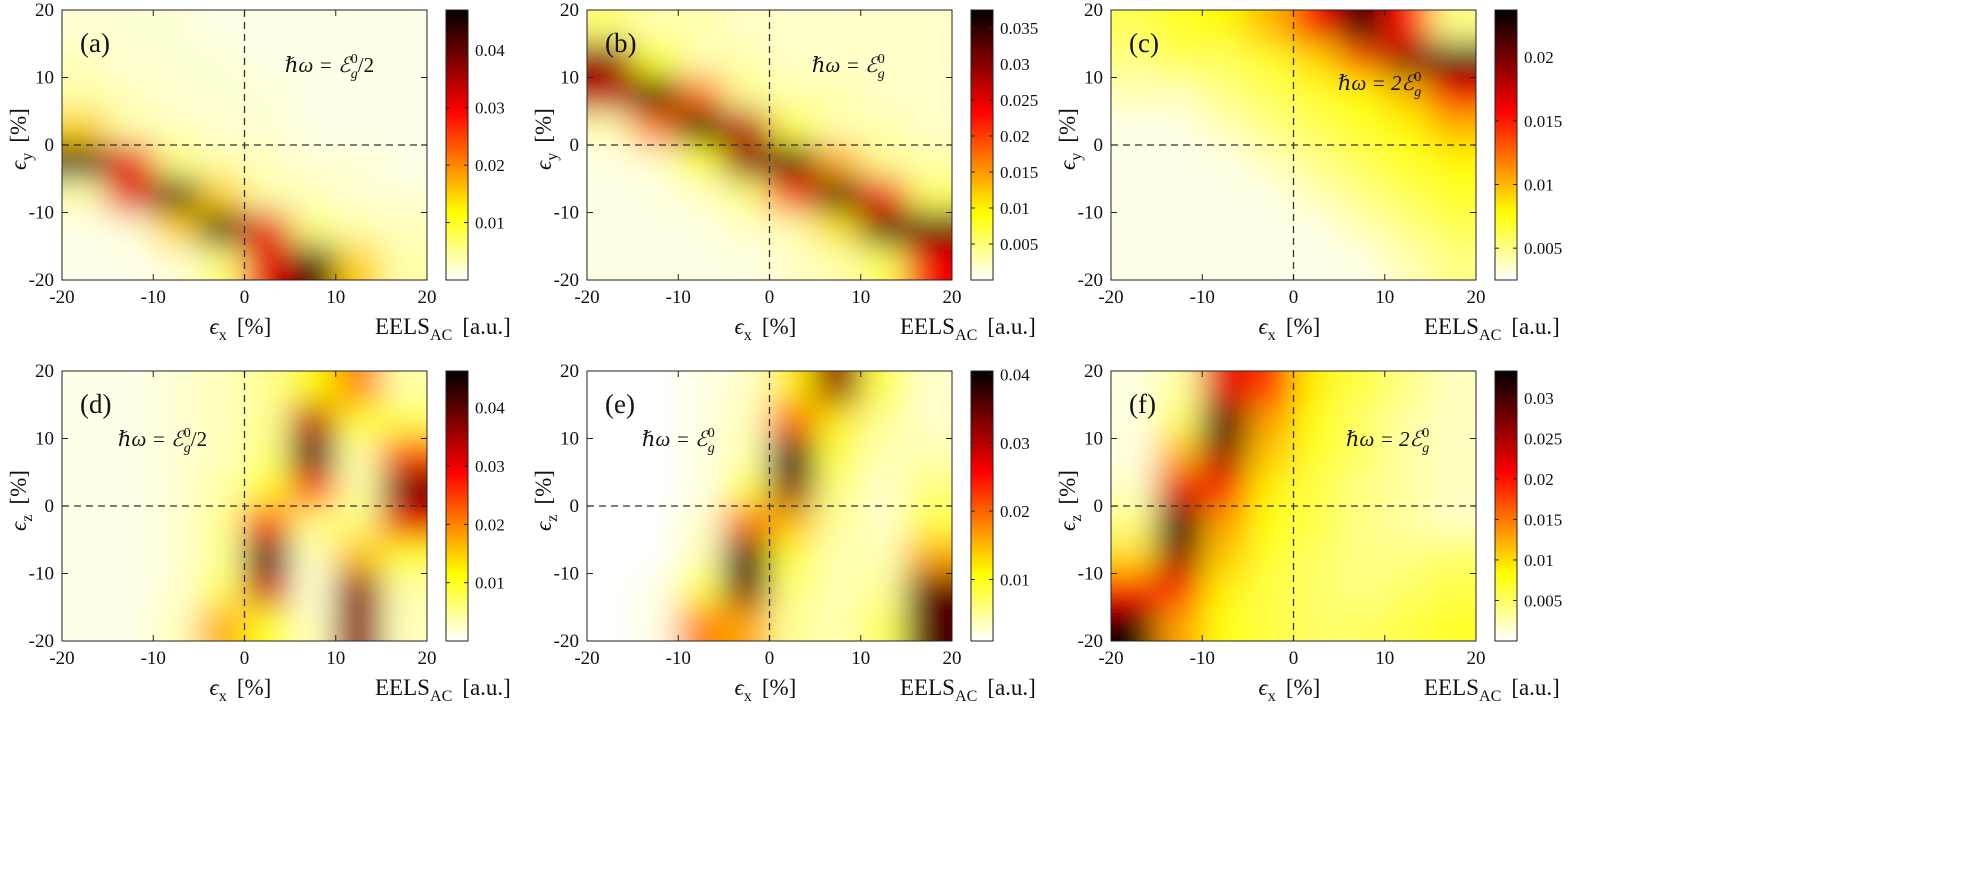  I want to click on colorbar-tick-label: 0.02, so click(490, 165).